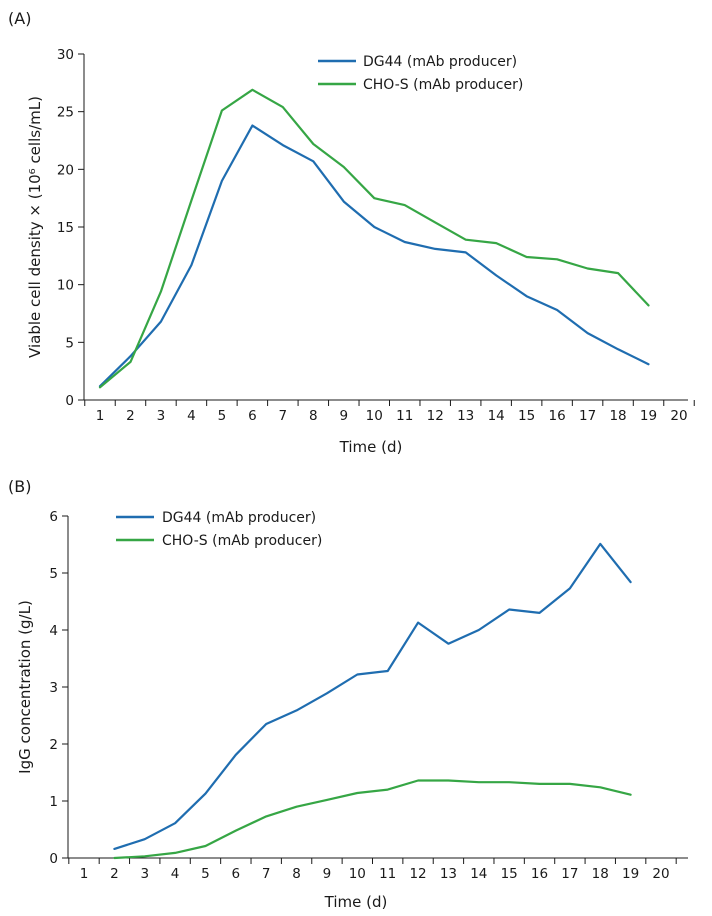 The image size is (712, 916). Describe the element at coordinates (660, 874) in the screenshot. I see `panel-b-x-tick-label: 20` at that location.